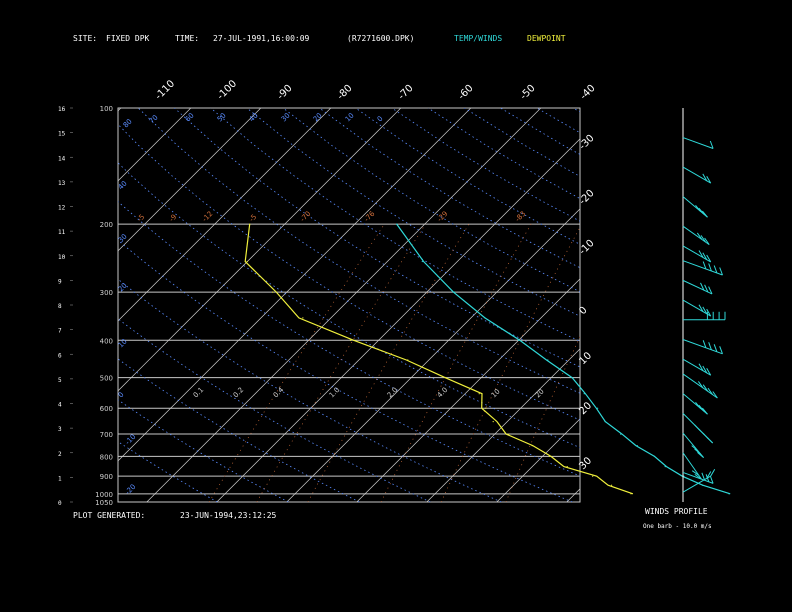 The image size is (792, 612). What do you see at coordinates (306, 217) in the screenshot?
I see `moist-label-4: -70` at bounding box center [306, 217].